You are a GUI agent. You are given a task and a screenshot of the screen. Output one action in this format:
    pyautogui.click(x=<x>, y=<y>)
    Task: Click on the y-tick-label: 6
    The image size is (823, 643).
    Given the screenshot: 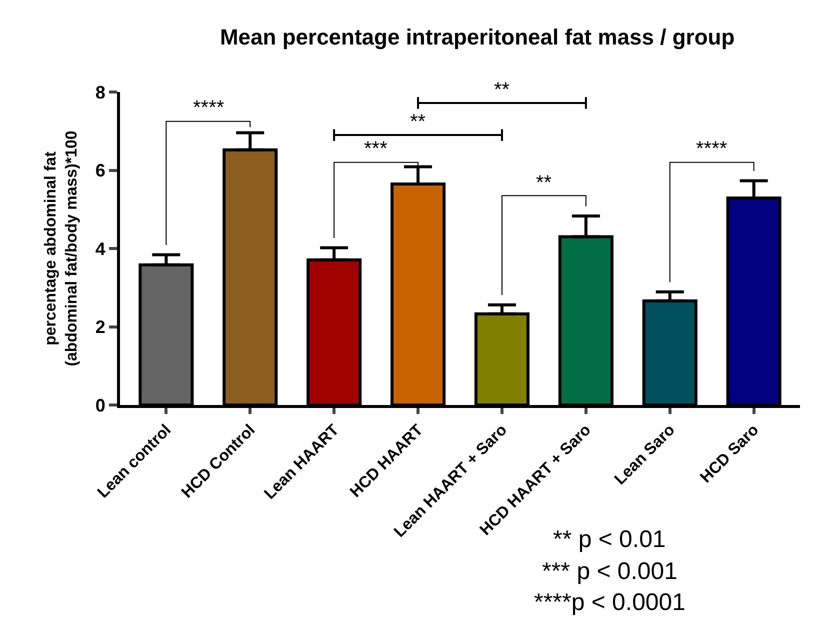 What is the action you would take?
    pyautogui.click(x=100, y=170)
    